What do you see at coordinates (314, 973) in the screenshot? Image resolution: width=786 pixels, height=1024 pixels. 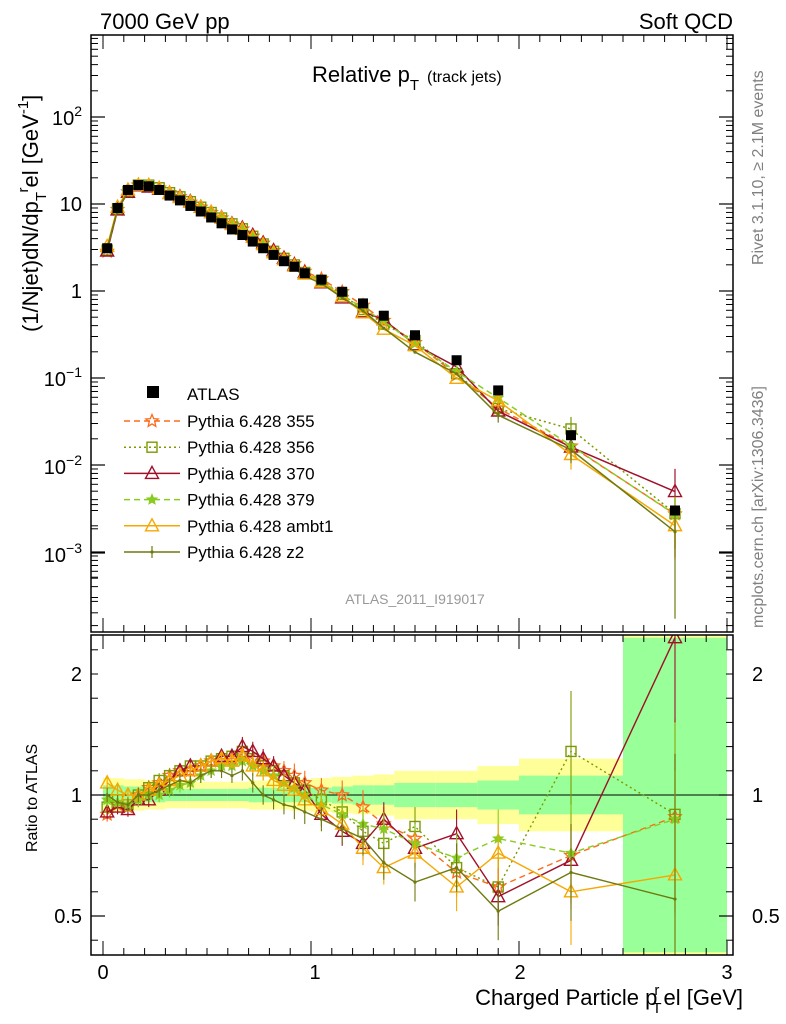 I see `x-tick-label-1: 1` at bounding box center [314, 973].